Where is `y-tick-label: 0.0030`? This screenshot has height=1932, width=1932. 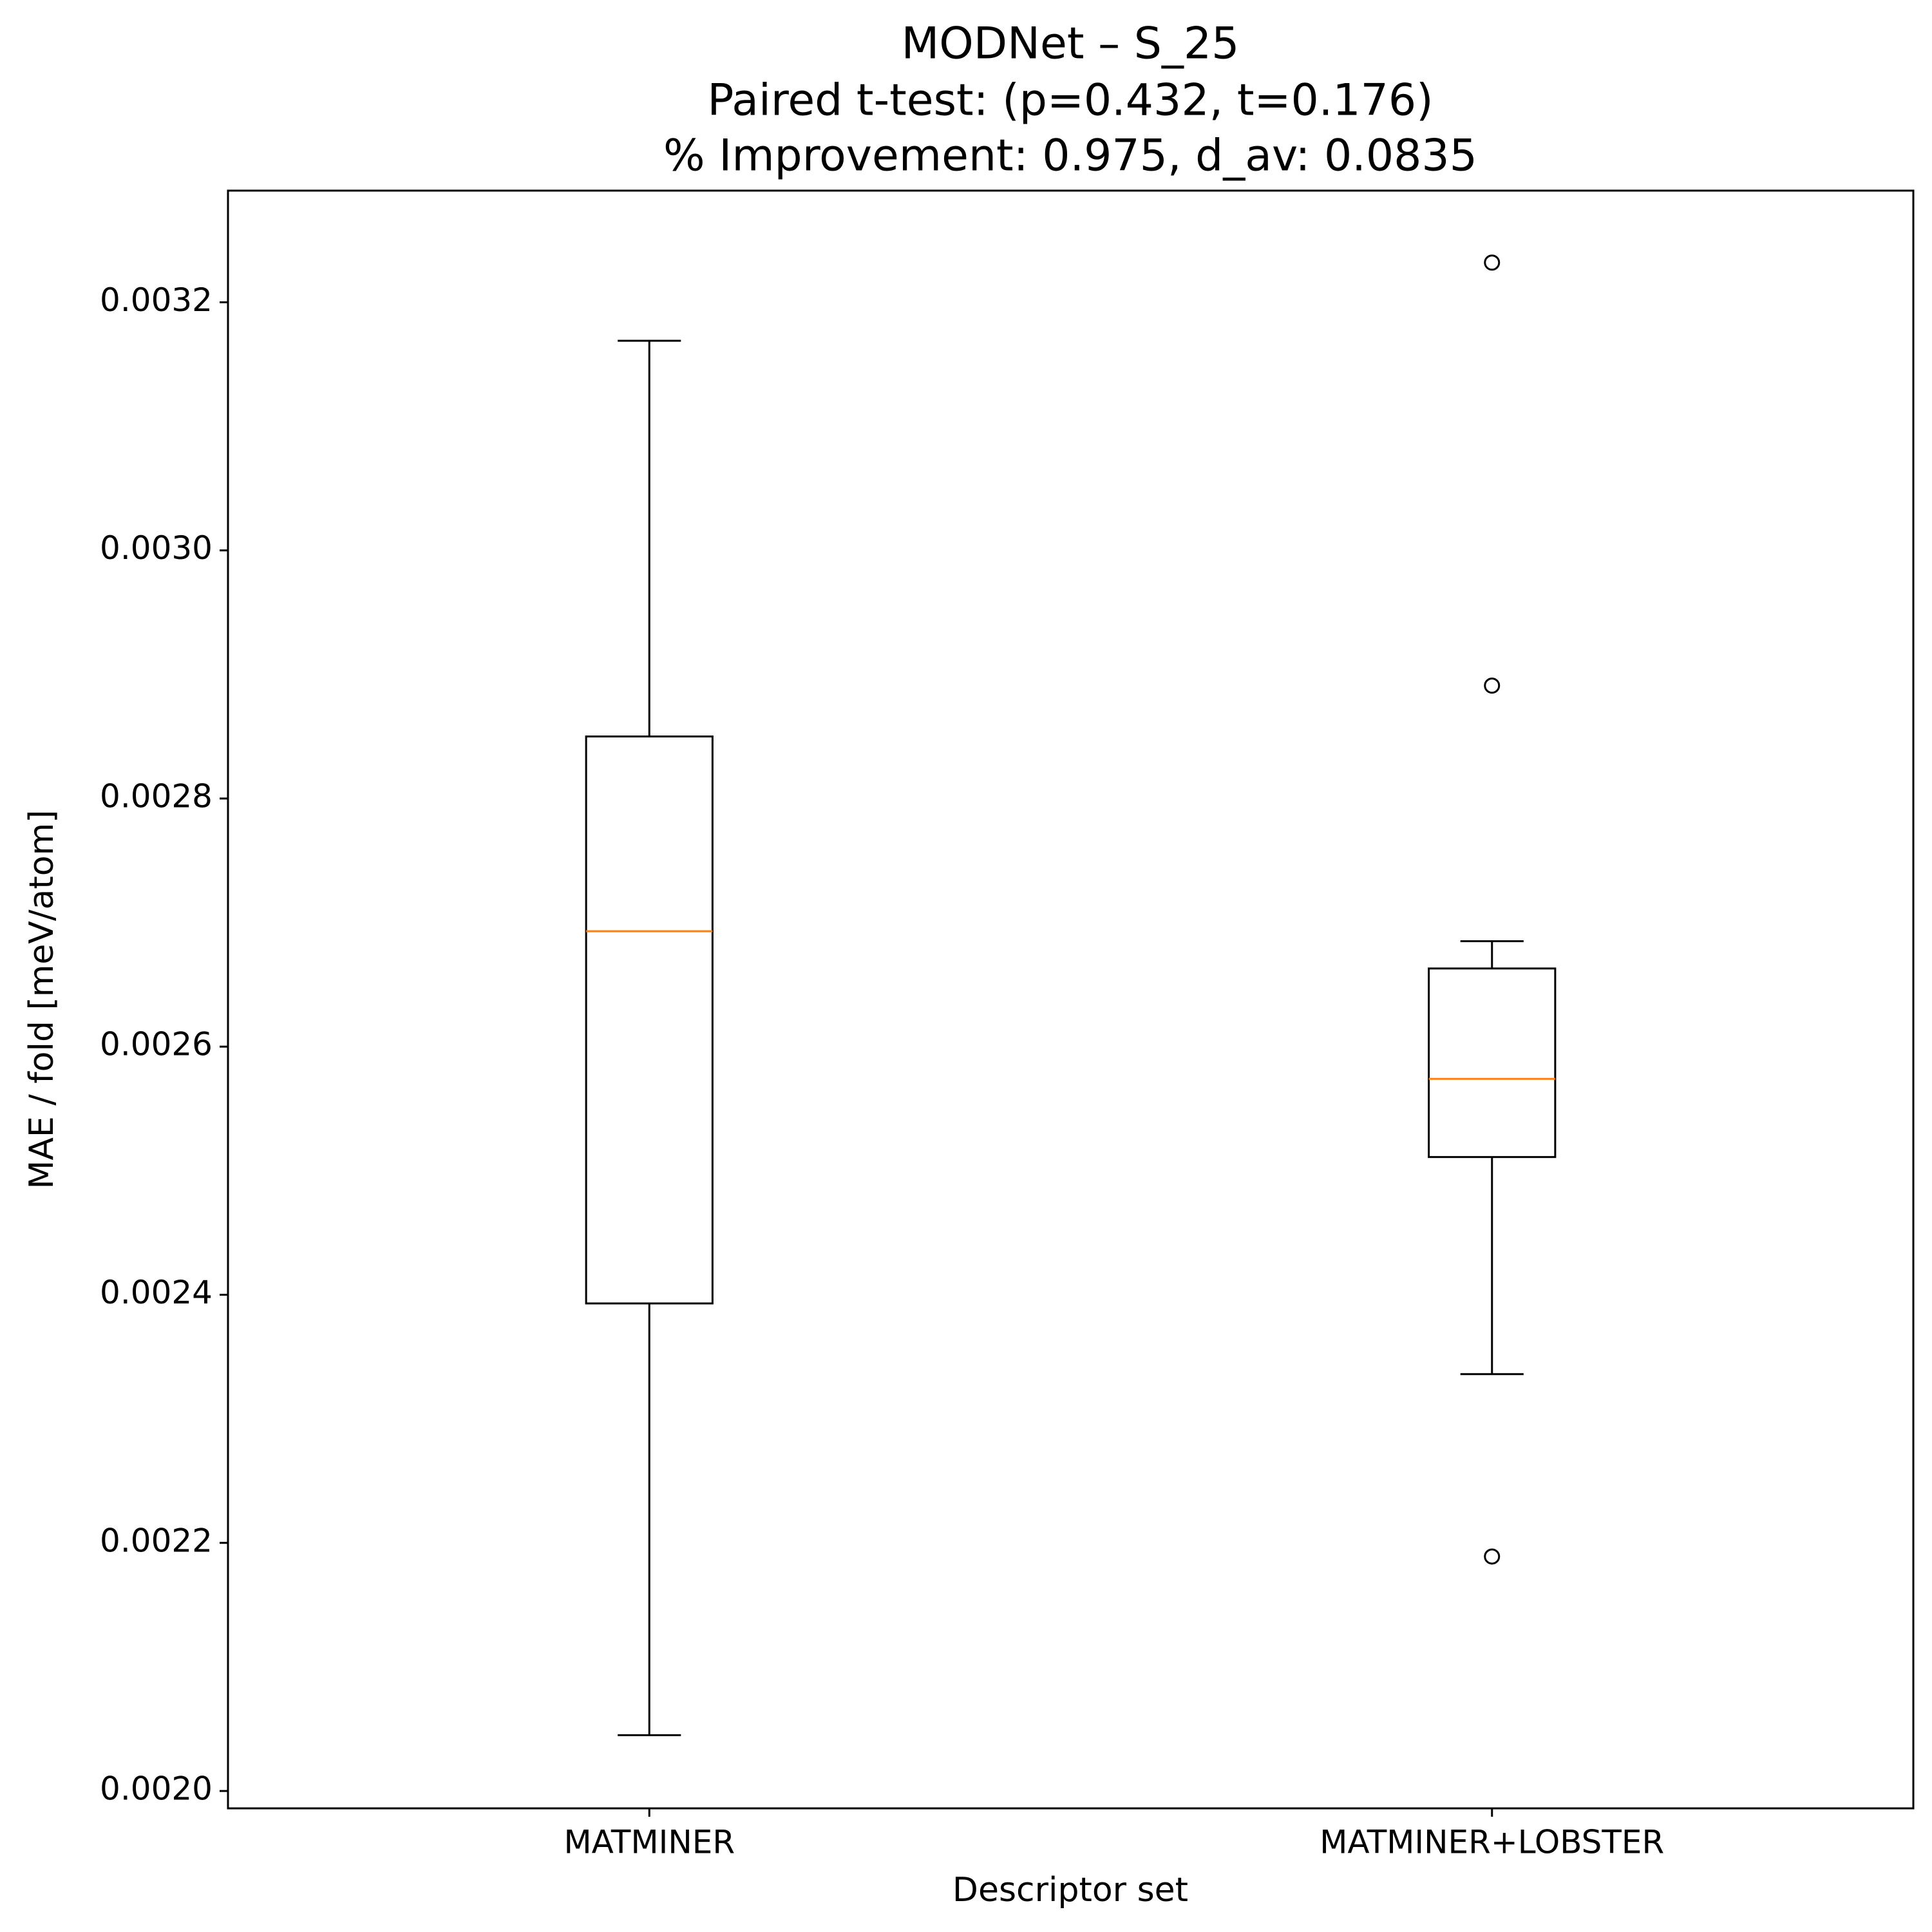
y-tick-label: 0.0030 is located at coordinates (156, 548).